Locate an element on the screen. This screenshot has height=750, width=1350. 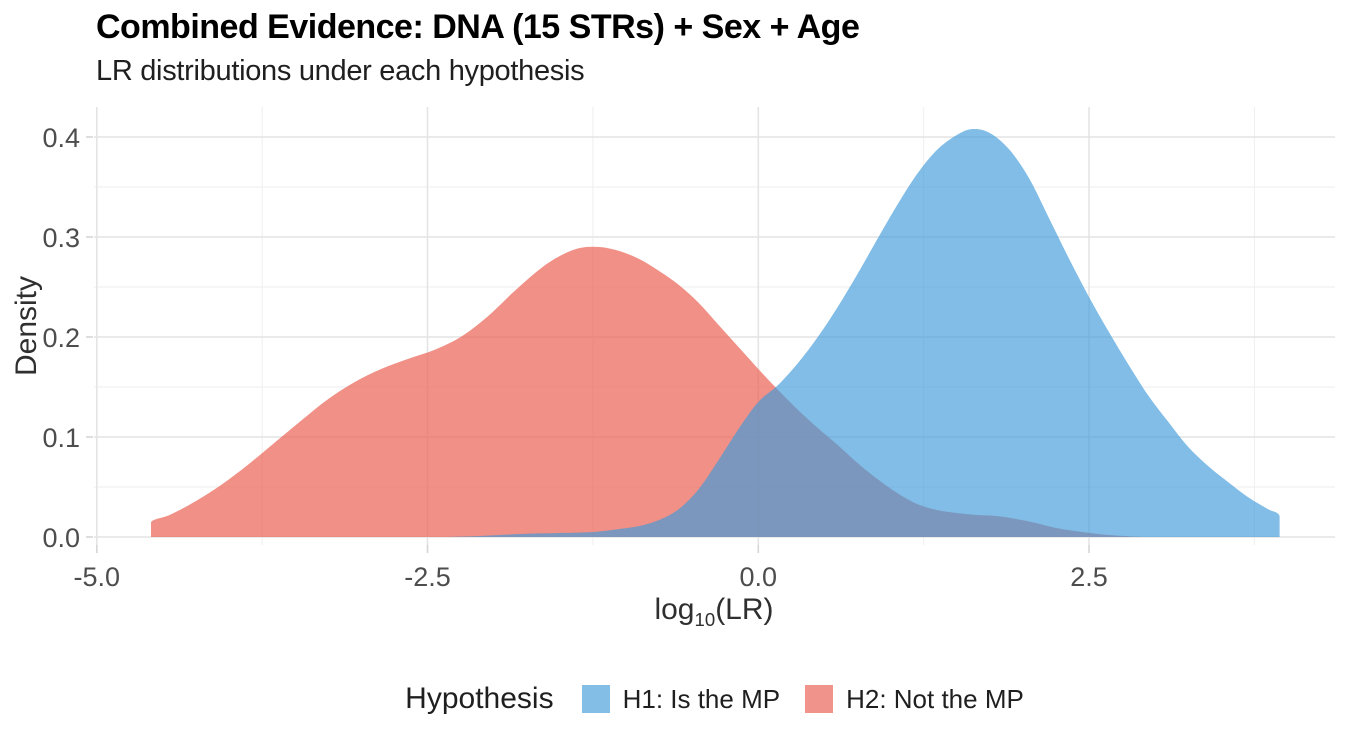
y-tick-label: 0.0 is located at coordinates (61, 538).